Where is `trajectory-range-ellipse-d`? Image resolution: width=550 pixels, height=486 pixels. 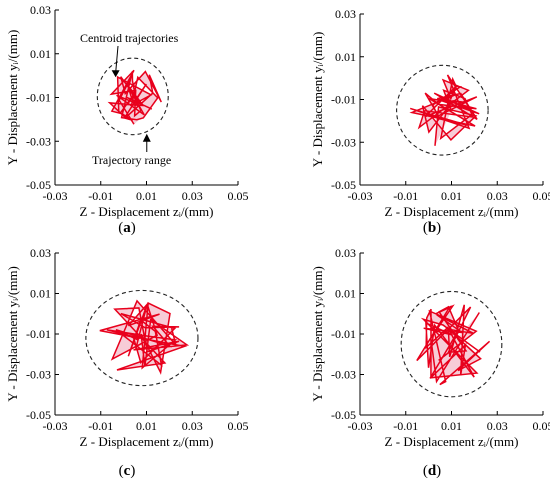 trajectory-range-ellipse-d is located at coordinates (451, 344).